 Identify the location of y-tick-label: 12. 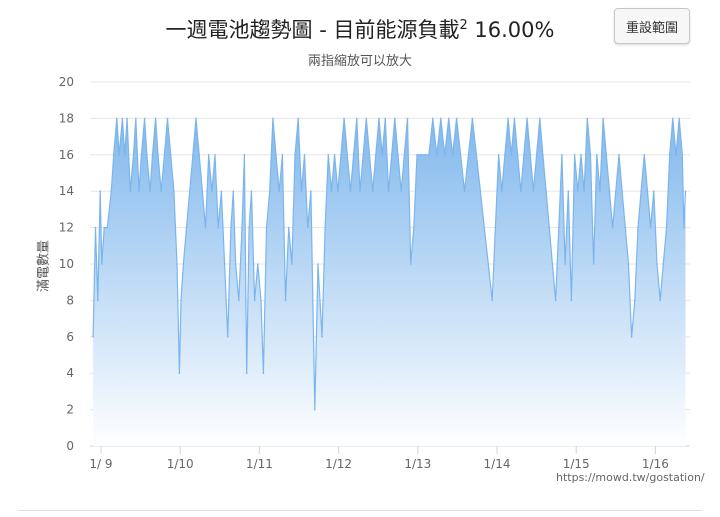
(66, 228).